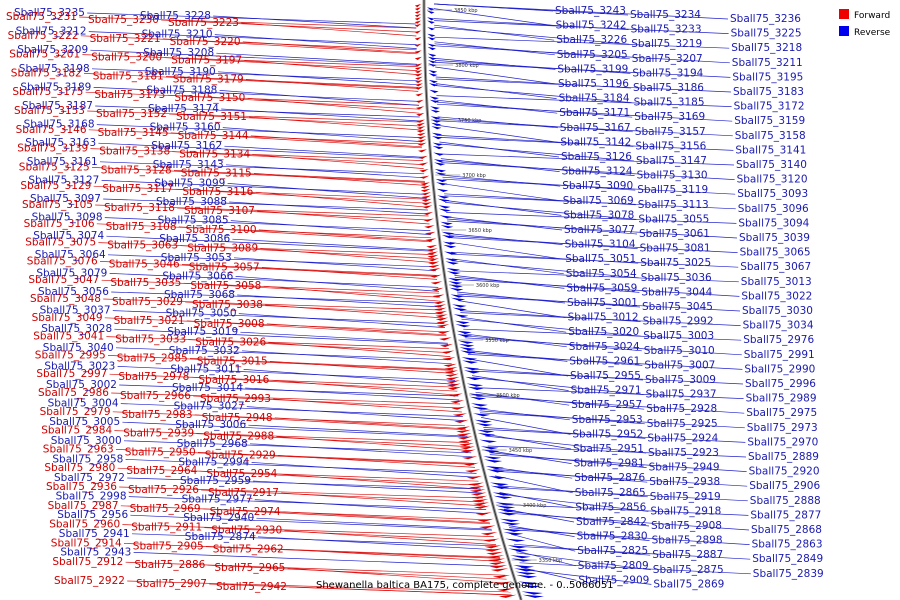 This screenshot has height=600, width=900. What do you see at coordinates (673, 219) in the screenshot?
I see `reverse-label-right: Sball75_3055` at bounding box center [673, 219].